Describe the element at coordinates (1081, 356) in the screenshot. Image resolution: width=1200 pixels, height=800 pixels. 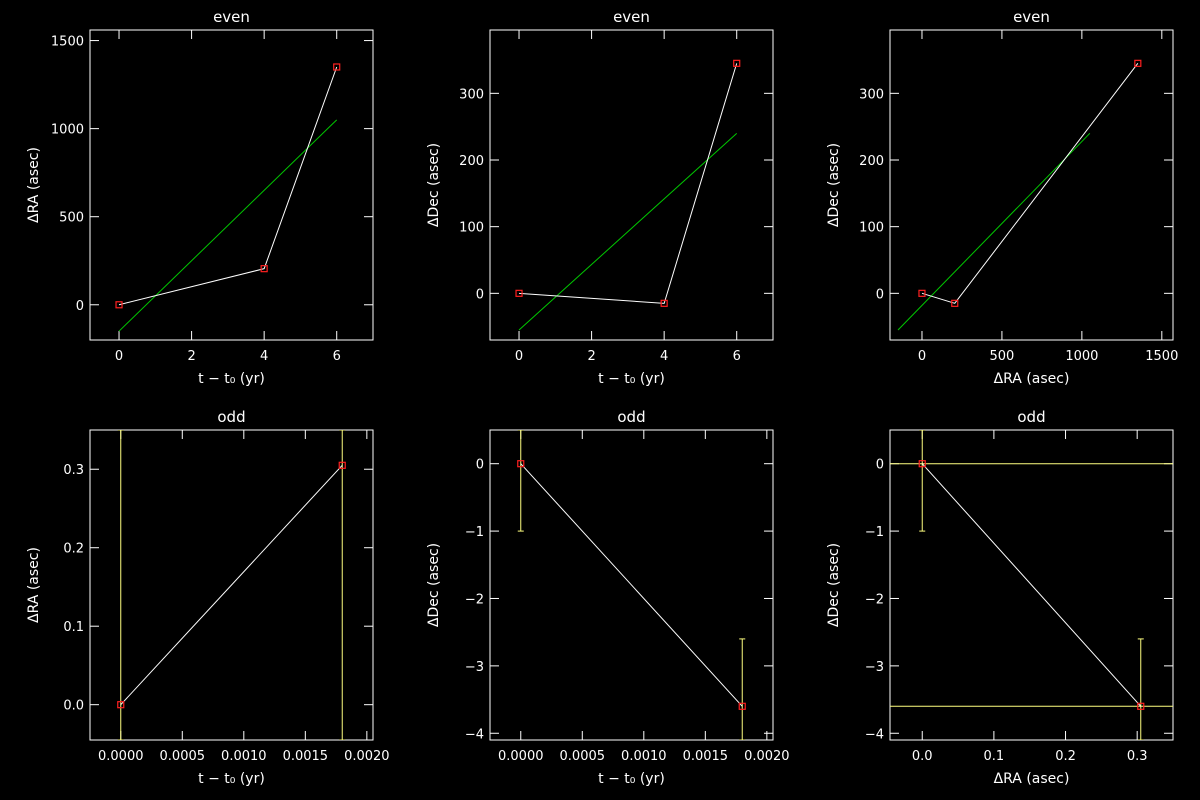
I see `x-tick-label: 1000` at that location.